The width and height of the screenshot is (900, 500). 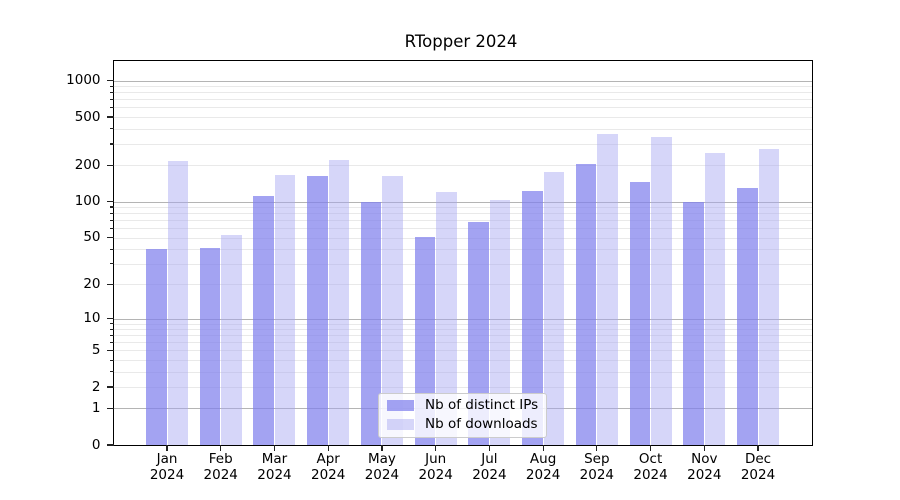 I want to click on bar-distinct-ips-jul, so click(x=478, y=333).